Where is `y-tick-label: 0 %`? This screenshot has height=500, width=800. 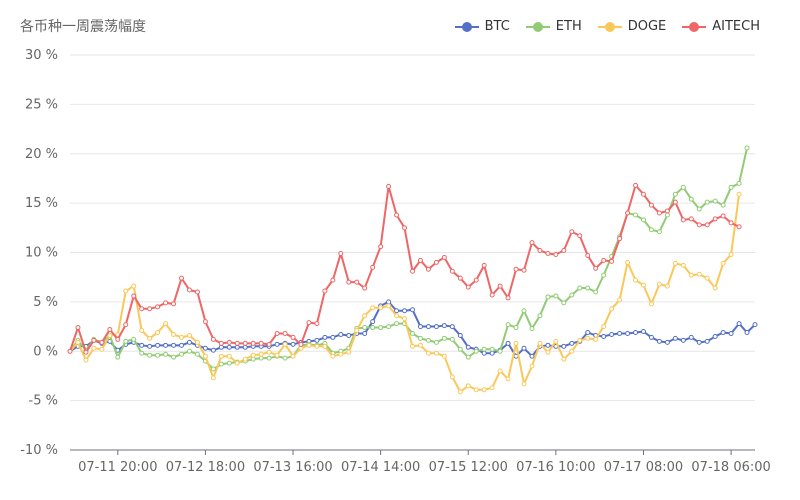
y-tick-label: 0 % is located at coordinates (45, 351).